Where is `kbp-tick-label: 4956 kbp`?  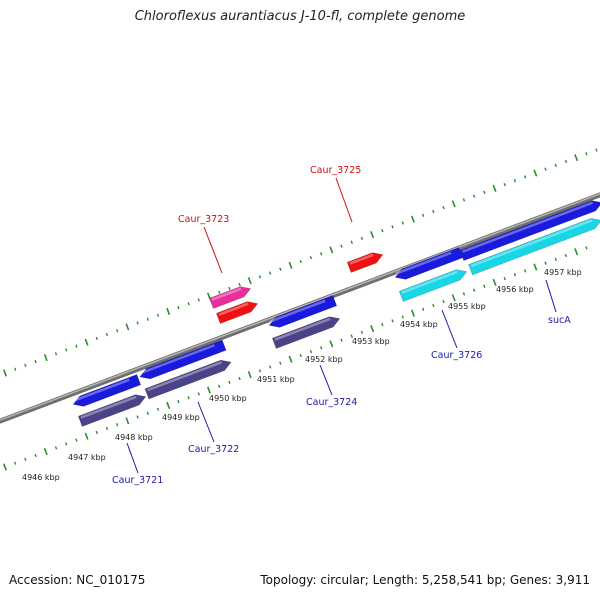 kbp-tick-label: 4956 kbp is located at coordinates (515, 289).